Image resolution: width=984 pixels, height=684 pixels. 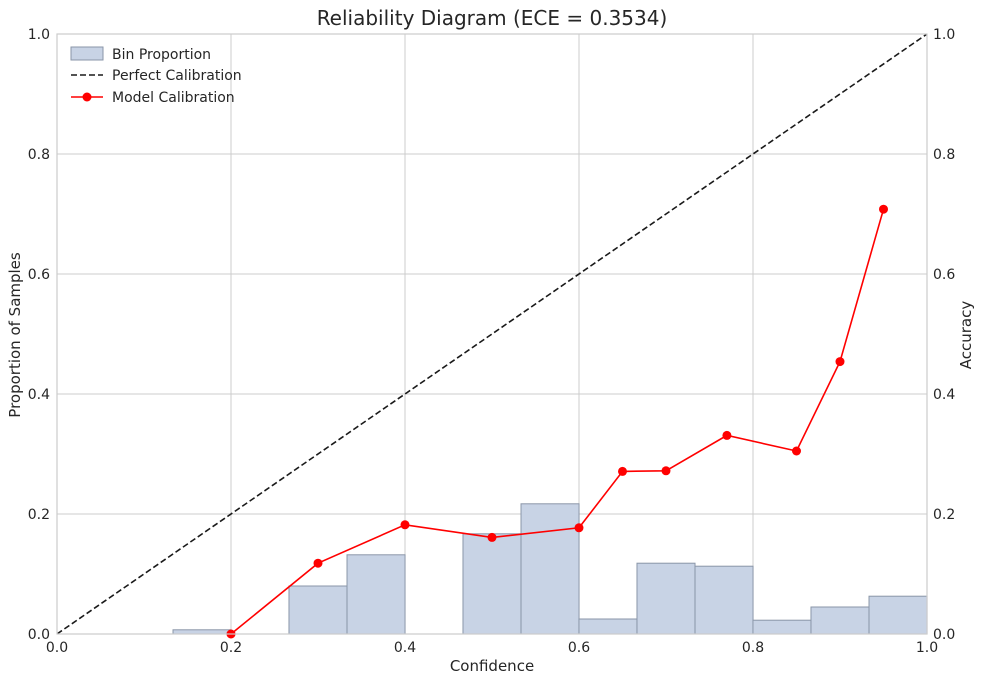 I want to click on y-right-tick-label: 0.4, so click(x=944, y=395).